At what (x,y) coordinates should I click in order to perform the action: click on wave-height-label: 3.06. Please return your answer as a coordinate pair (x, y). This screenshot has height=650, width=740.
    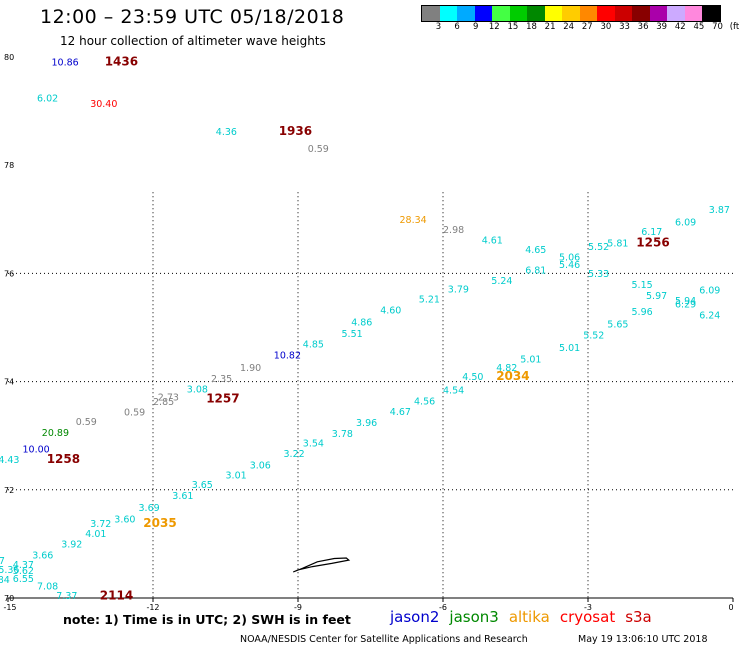
    Looking at the image, I should click on (260, 466).